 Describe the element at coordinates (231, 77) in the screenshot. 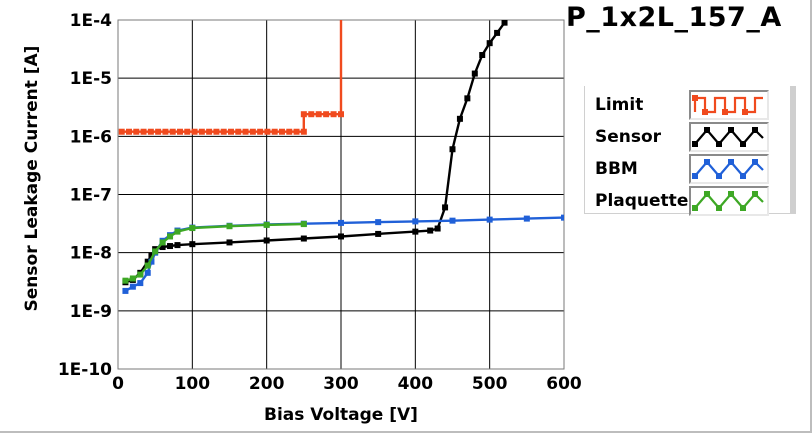

I see `series-limit` at that location.